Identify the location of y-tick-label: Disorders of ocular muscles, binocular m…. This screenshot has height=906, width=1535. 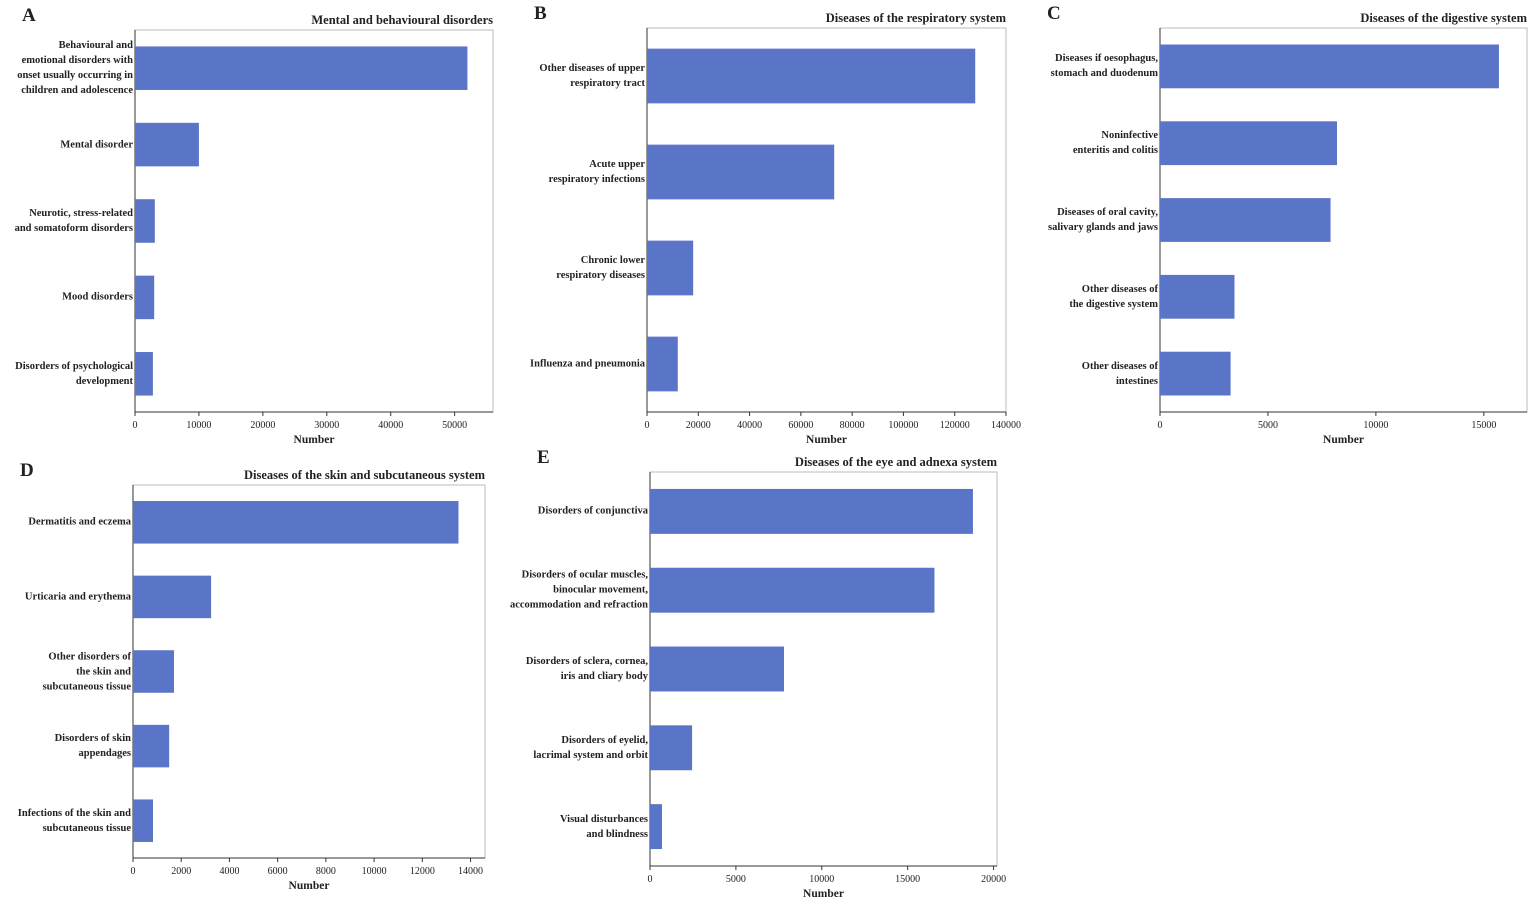
(578, 590).